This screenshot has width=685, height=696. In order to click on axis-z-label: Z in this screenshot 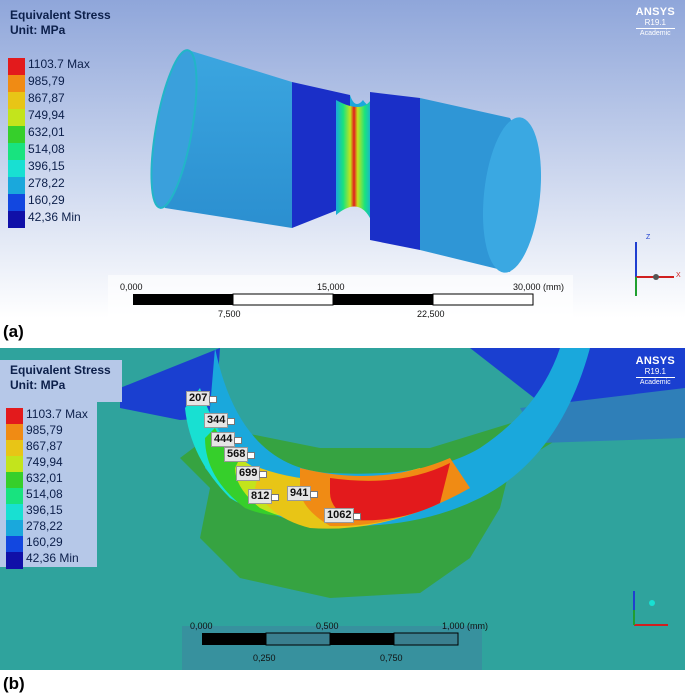, I will do `click(648, 237)`.